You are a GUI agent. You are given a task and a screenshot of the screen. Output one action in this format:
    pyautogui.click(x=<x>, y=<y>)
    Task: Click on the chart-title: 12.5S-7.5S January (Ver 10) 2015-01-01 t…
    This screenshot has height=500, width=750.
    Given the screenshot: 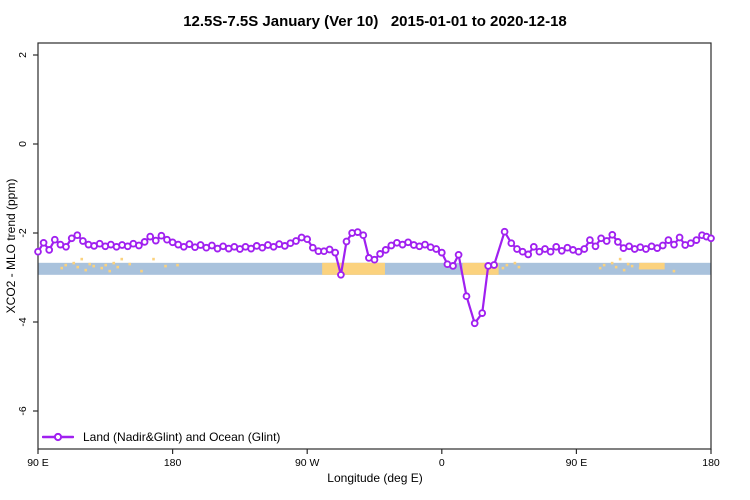 What is the action you would take?
    pyautogui.click(x=375, y=21)
    